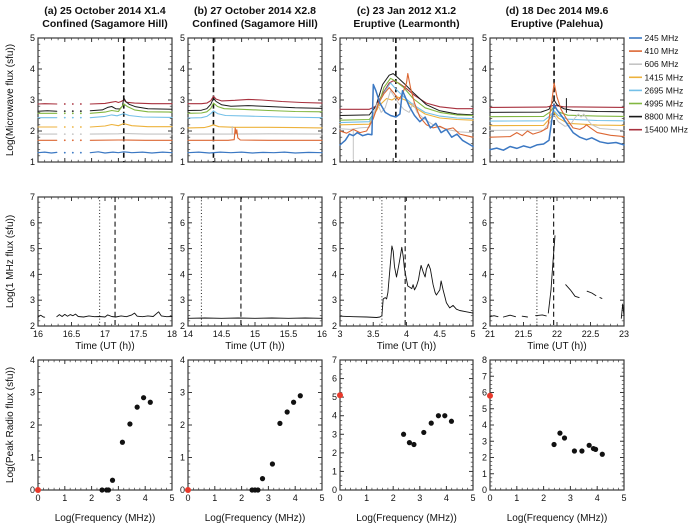  What do you see at coordinates (484, 490) in the screenshot?
I see `y-tick-label: 0` at bounding box center [484, 490].